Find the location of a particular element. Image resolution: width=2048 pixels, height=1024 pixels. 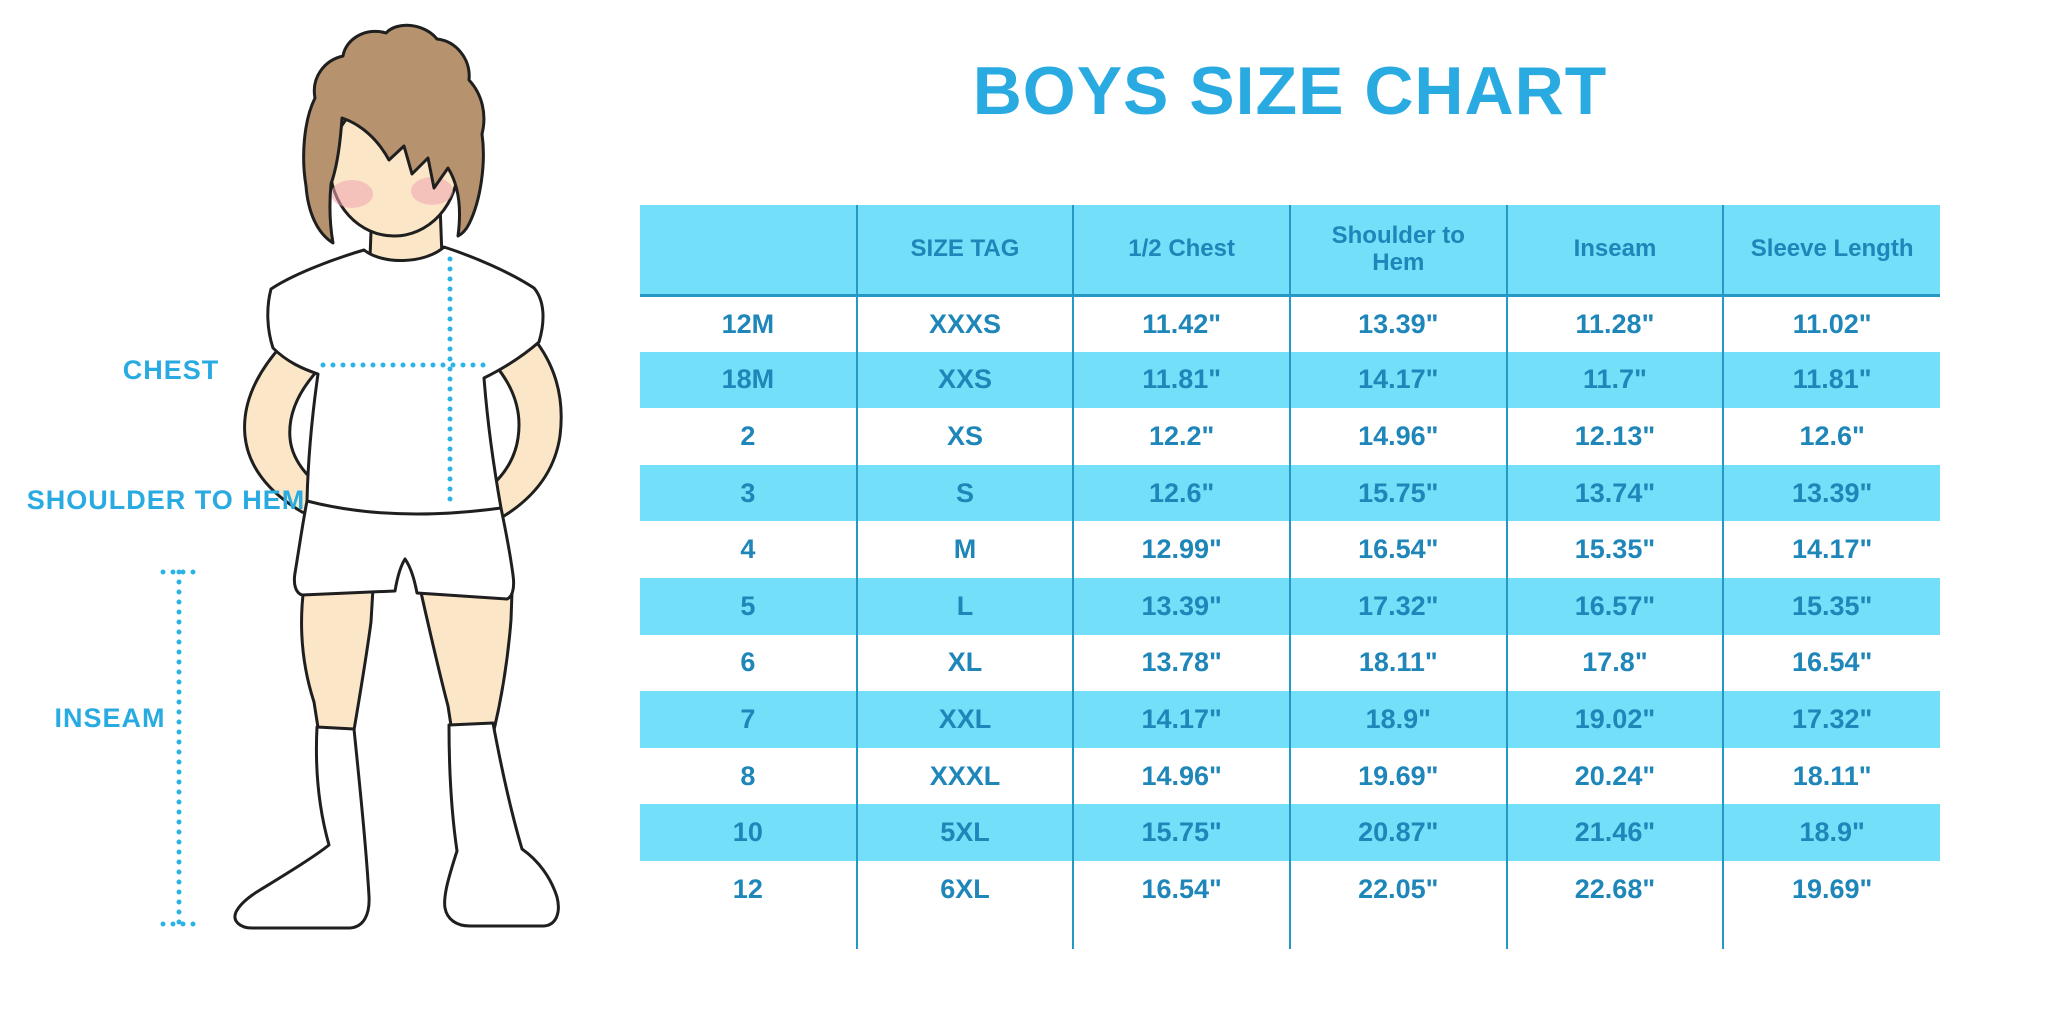

column-header-shoulder-to-hem: Shoulder to Hem is located at coordinates (1397, 251).